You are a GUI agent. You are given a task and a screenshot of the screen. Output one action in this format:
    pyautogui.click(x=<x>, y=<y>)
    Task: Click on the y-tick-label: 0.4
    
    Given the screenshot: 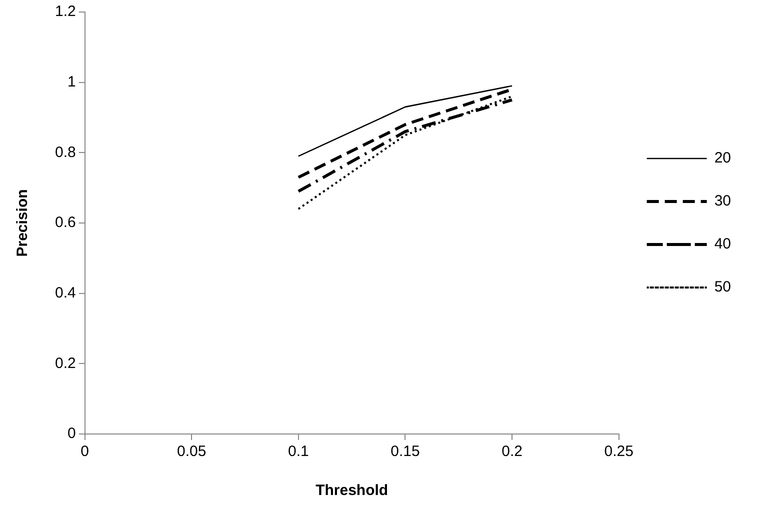 What is the action you would take?
    pyautogui.click(x=65, y=293)
    